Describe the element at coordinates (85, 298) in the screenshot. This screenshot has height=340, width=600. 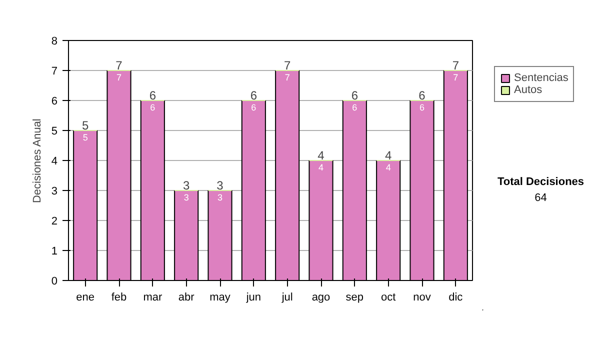
I see `x-tick-label: ene` at that location.